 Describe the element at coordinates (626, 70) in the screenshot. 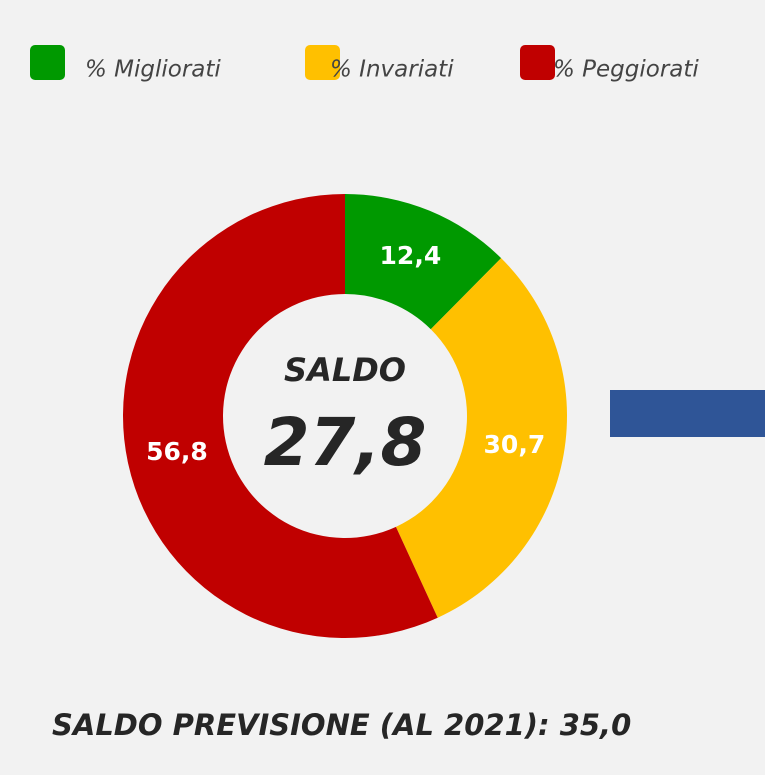

I see `legend-label: % Peggiorati` at that location.